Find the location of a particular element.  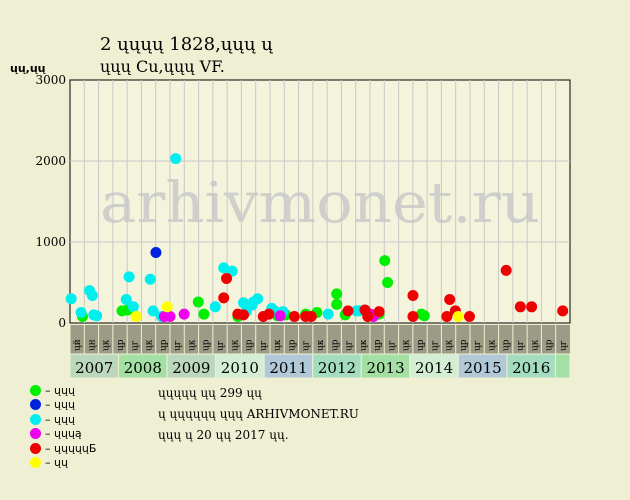

chart-subtitle: ųųų Cu,ųųų VF. is located at coordinates (162, 66).